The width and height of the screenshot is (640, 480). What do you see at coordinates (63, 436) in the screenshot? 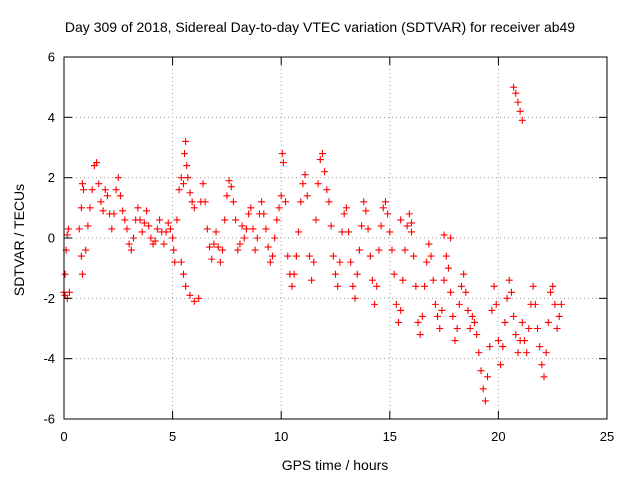
I see `x-tick-label: 0` at bounding box center [63, 436].